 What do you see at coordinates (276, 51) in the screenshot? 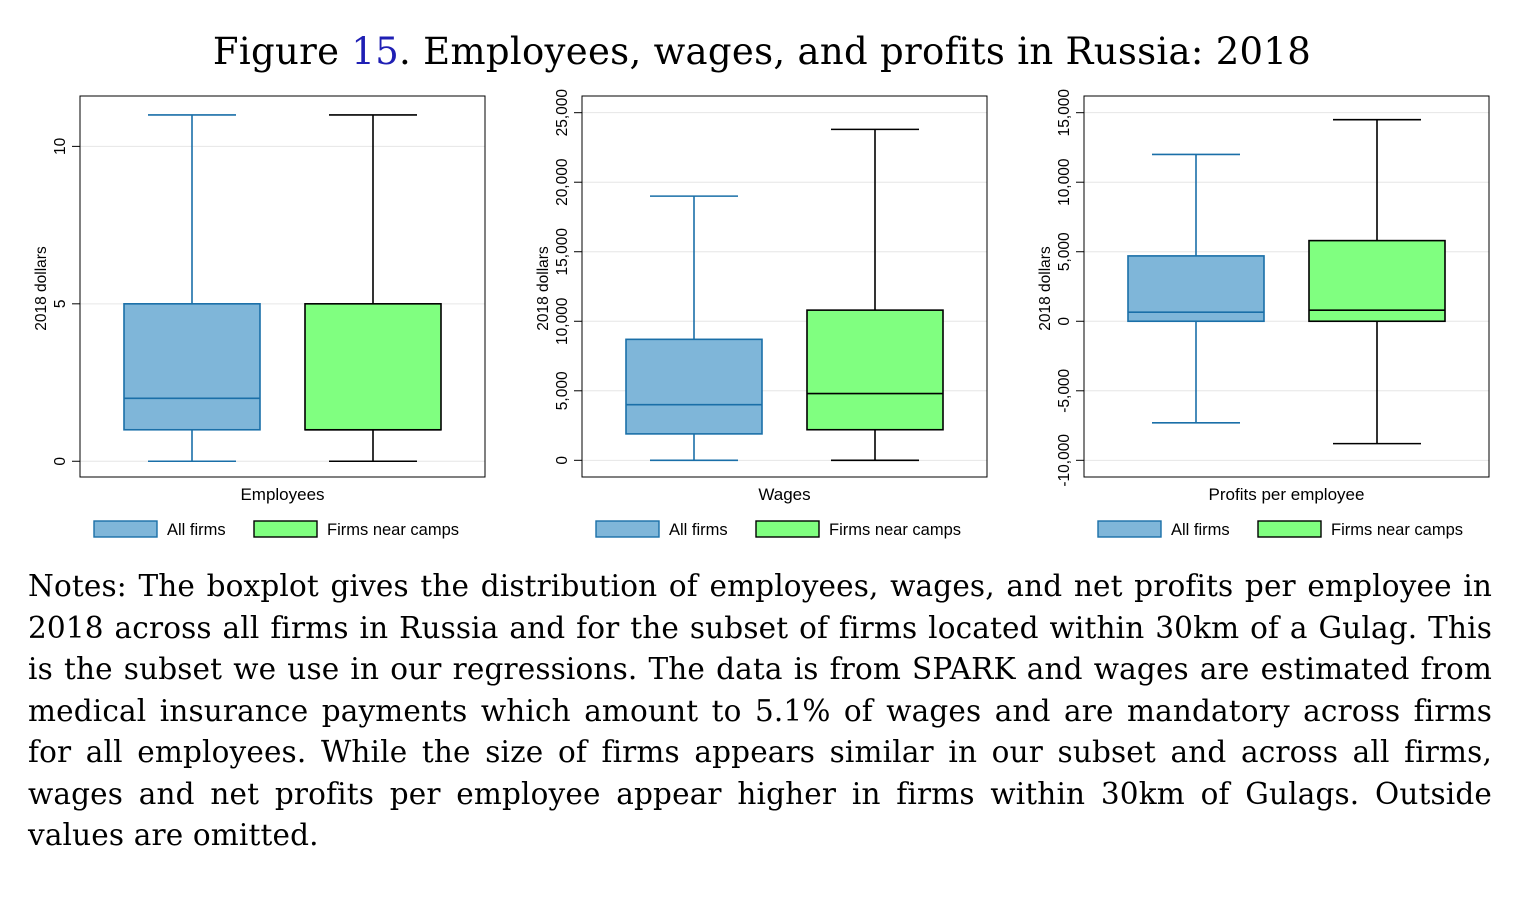
I see `figure-label: Figure` at bounding box center [276, 51].